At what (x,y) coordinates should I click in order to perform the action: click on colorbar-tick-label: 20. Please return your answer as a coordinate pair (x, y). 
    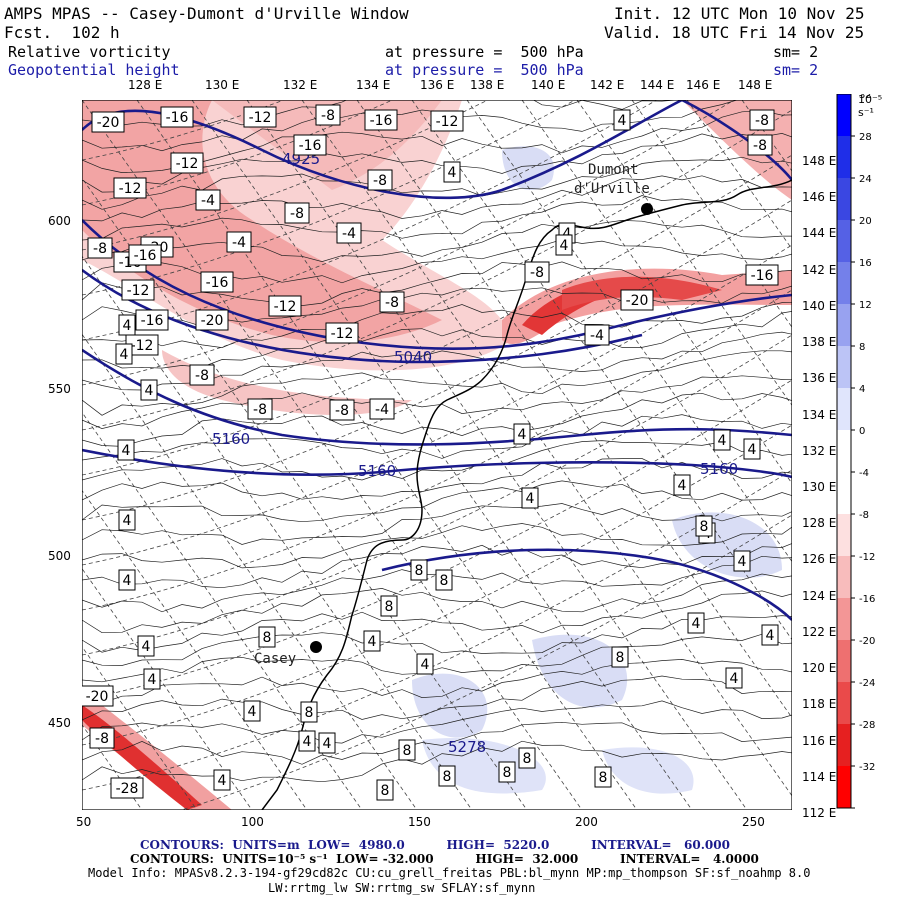
    Looking at the image, I should click on (865, 221).